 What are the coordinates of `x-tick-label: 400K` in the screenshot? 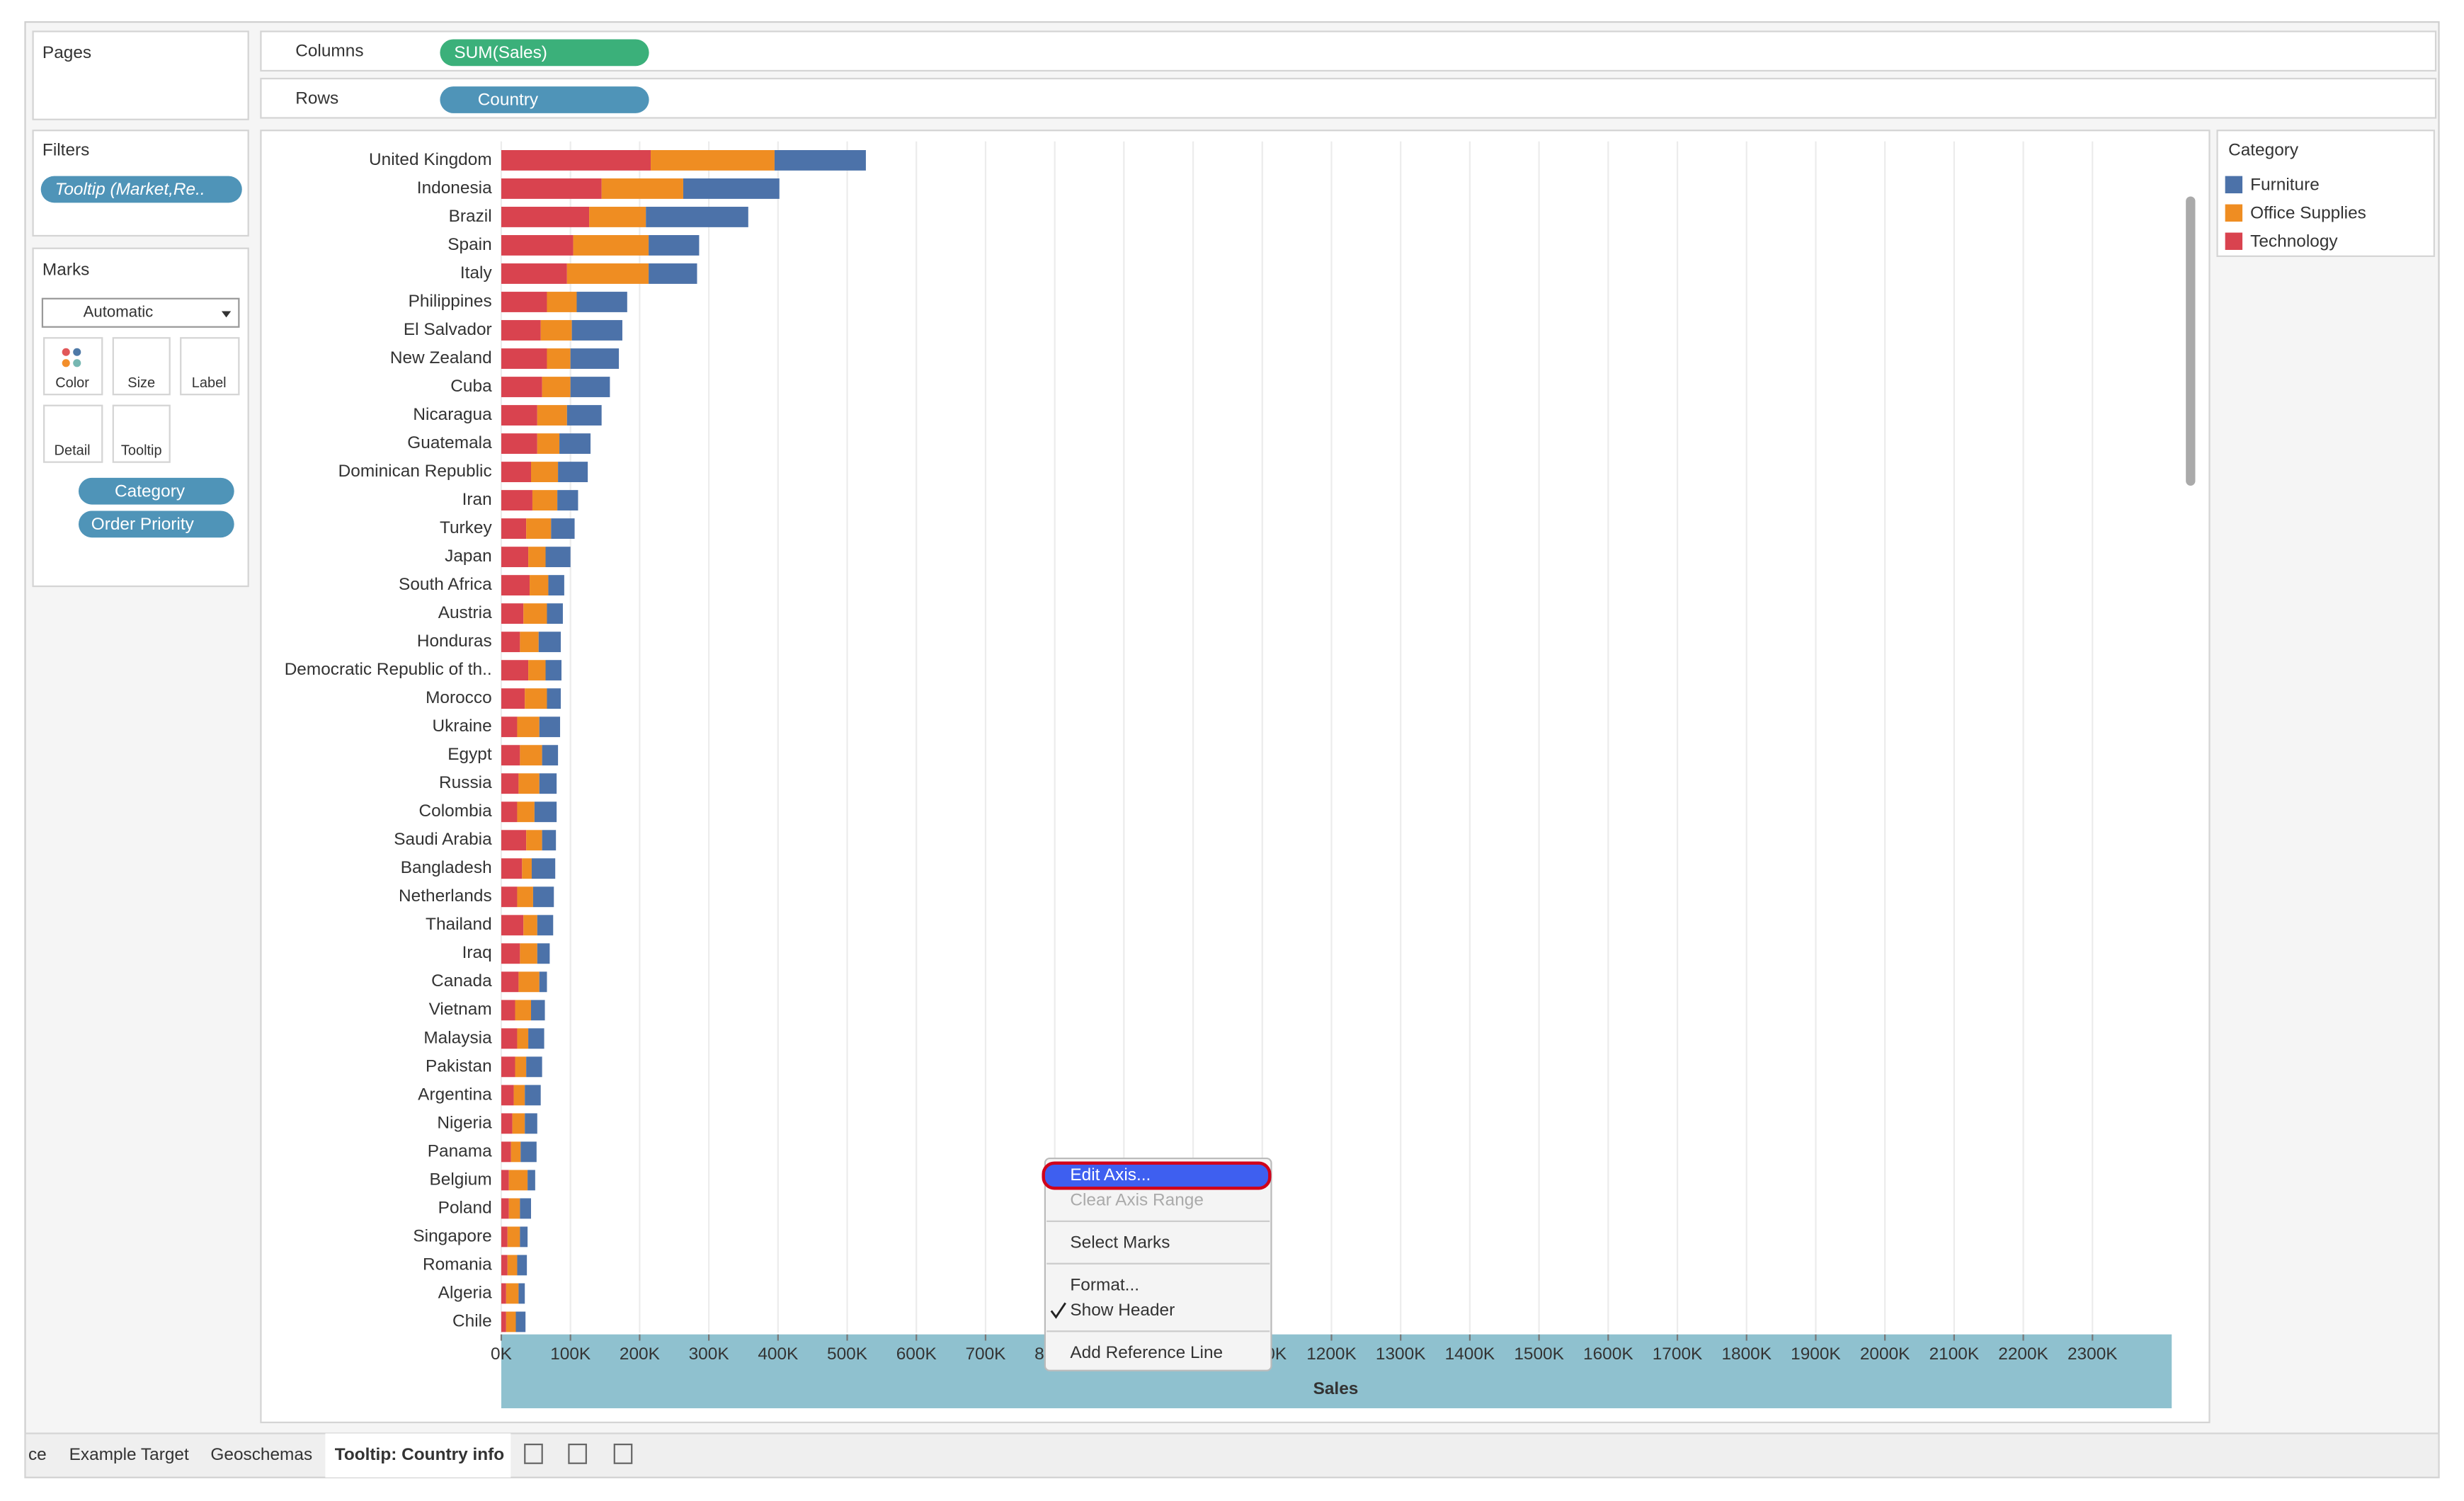 It's located at (778, 1354).